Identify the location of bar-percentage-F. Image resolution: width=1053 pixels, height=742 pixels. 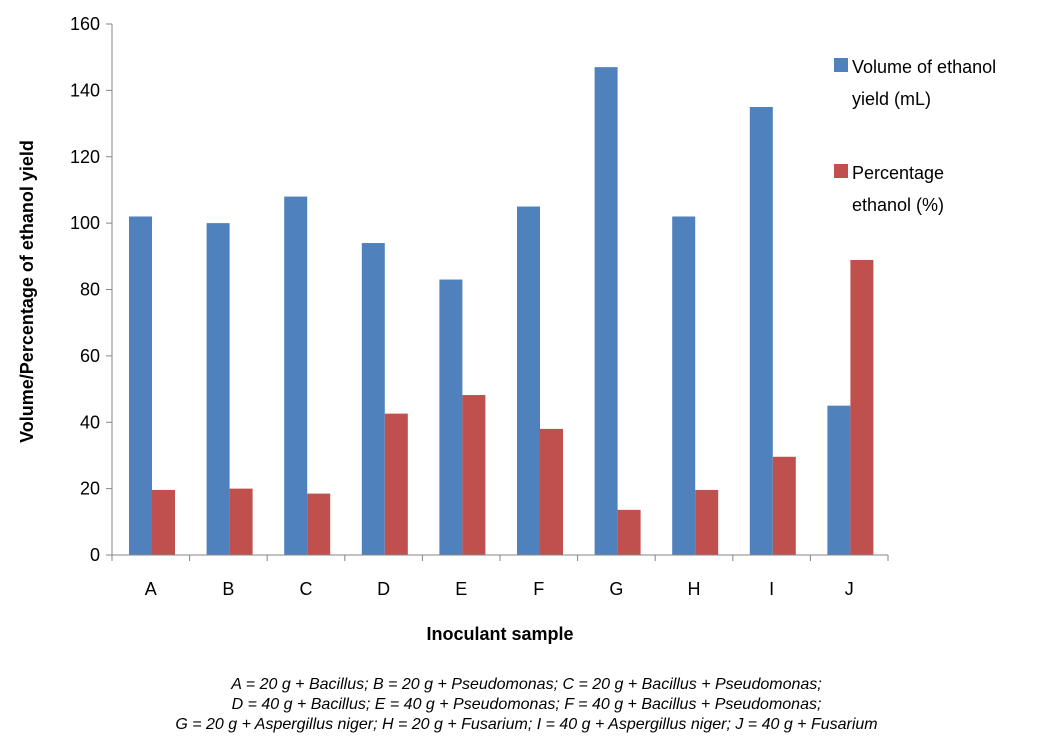
(551, 491).